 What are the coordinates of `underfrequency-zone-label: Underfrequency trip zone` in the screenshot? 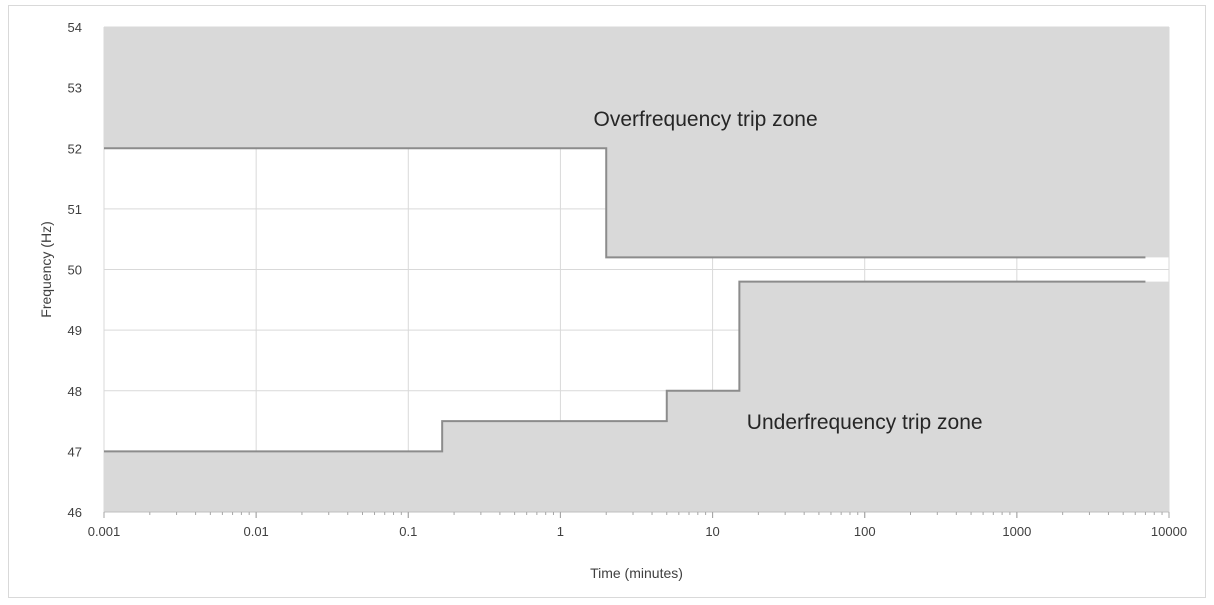 It's located at (865, 422).